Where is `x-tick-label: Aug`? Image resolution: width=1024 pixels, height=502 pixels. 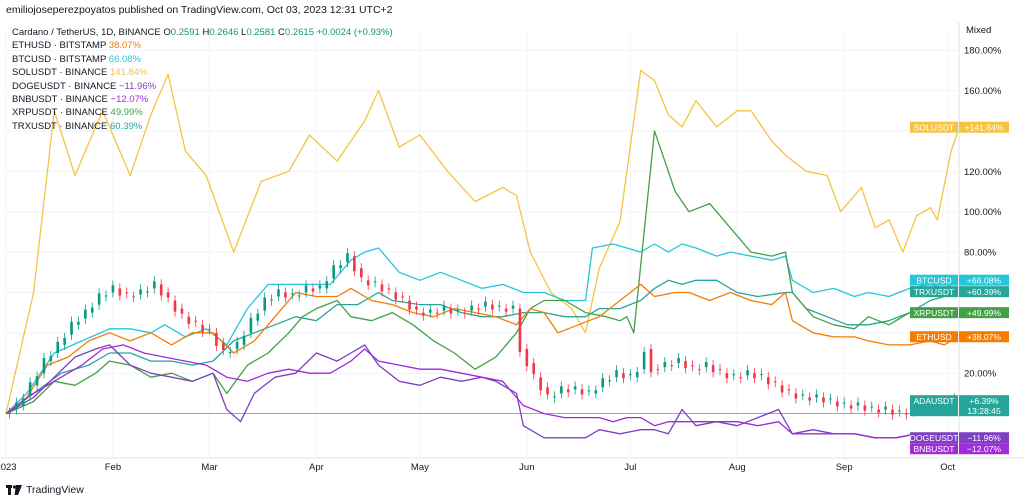 x-tick-label: Aug is located at coordinates (737, 467).